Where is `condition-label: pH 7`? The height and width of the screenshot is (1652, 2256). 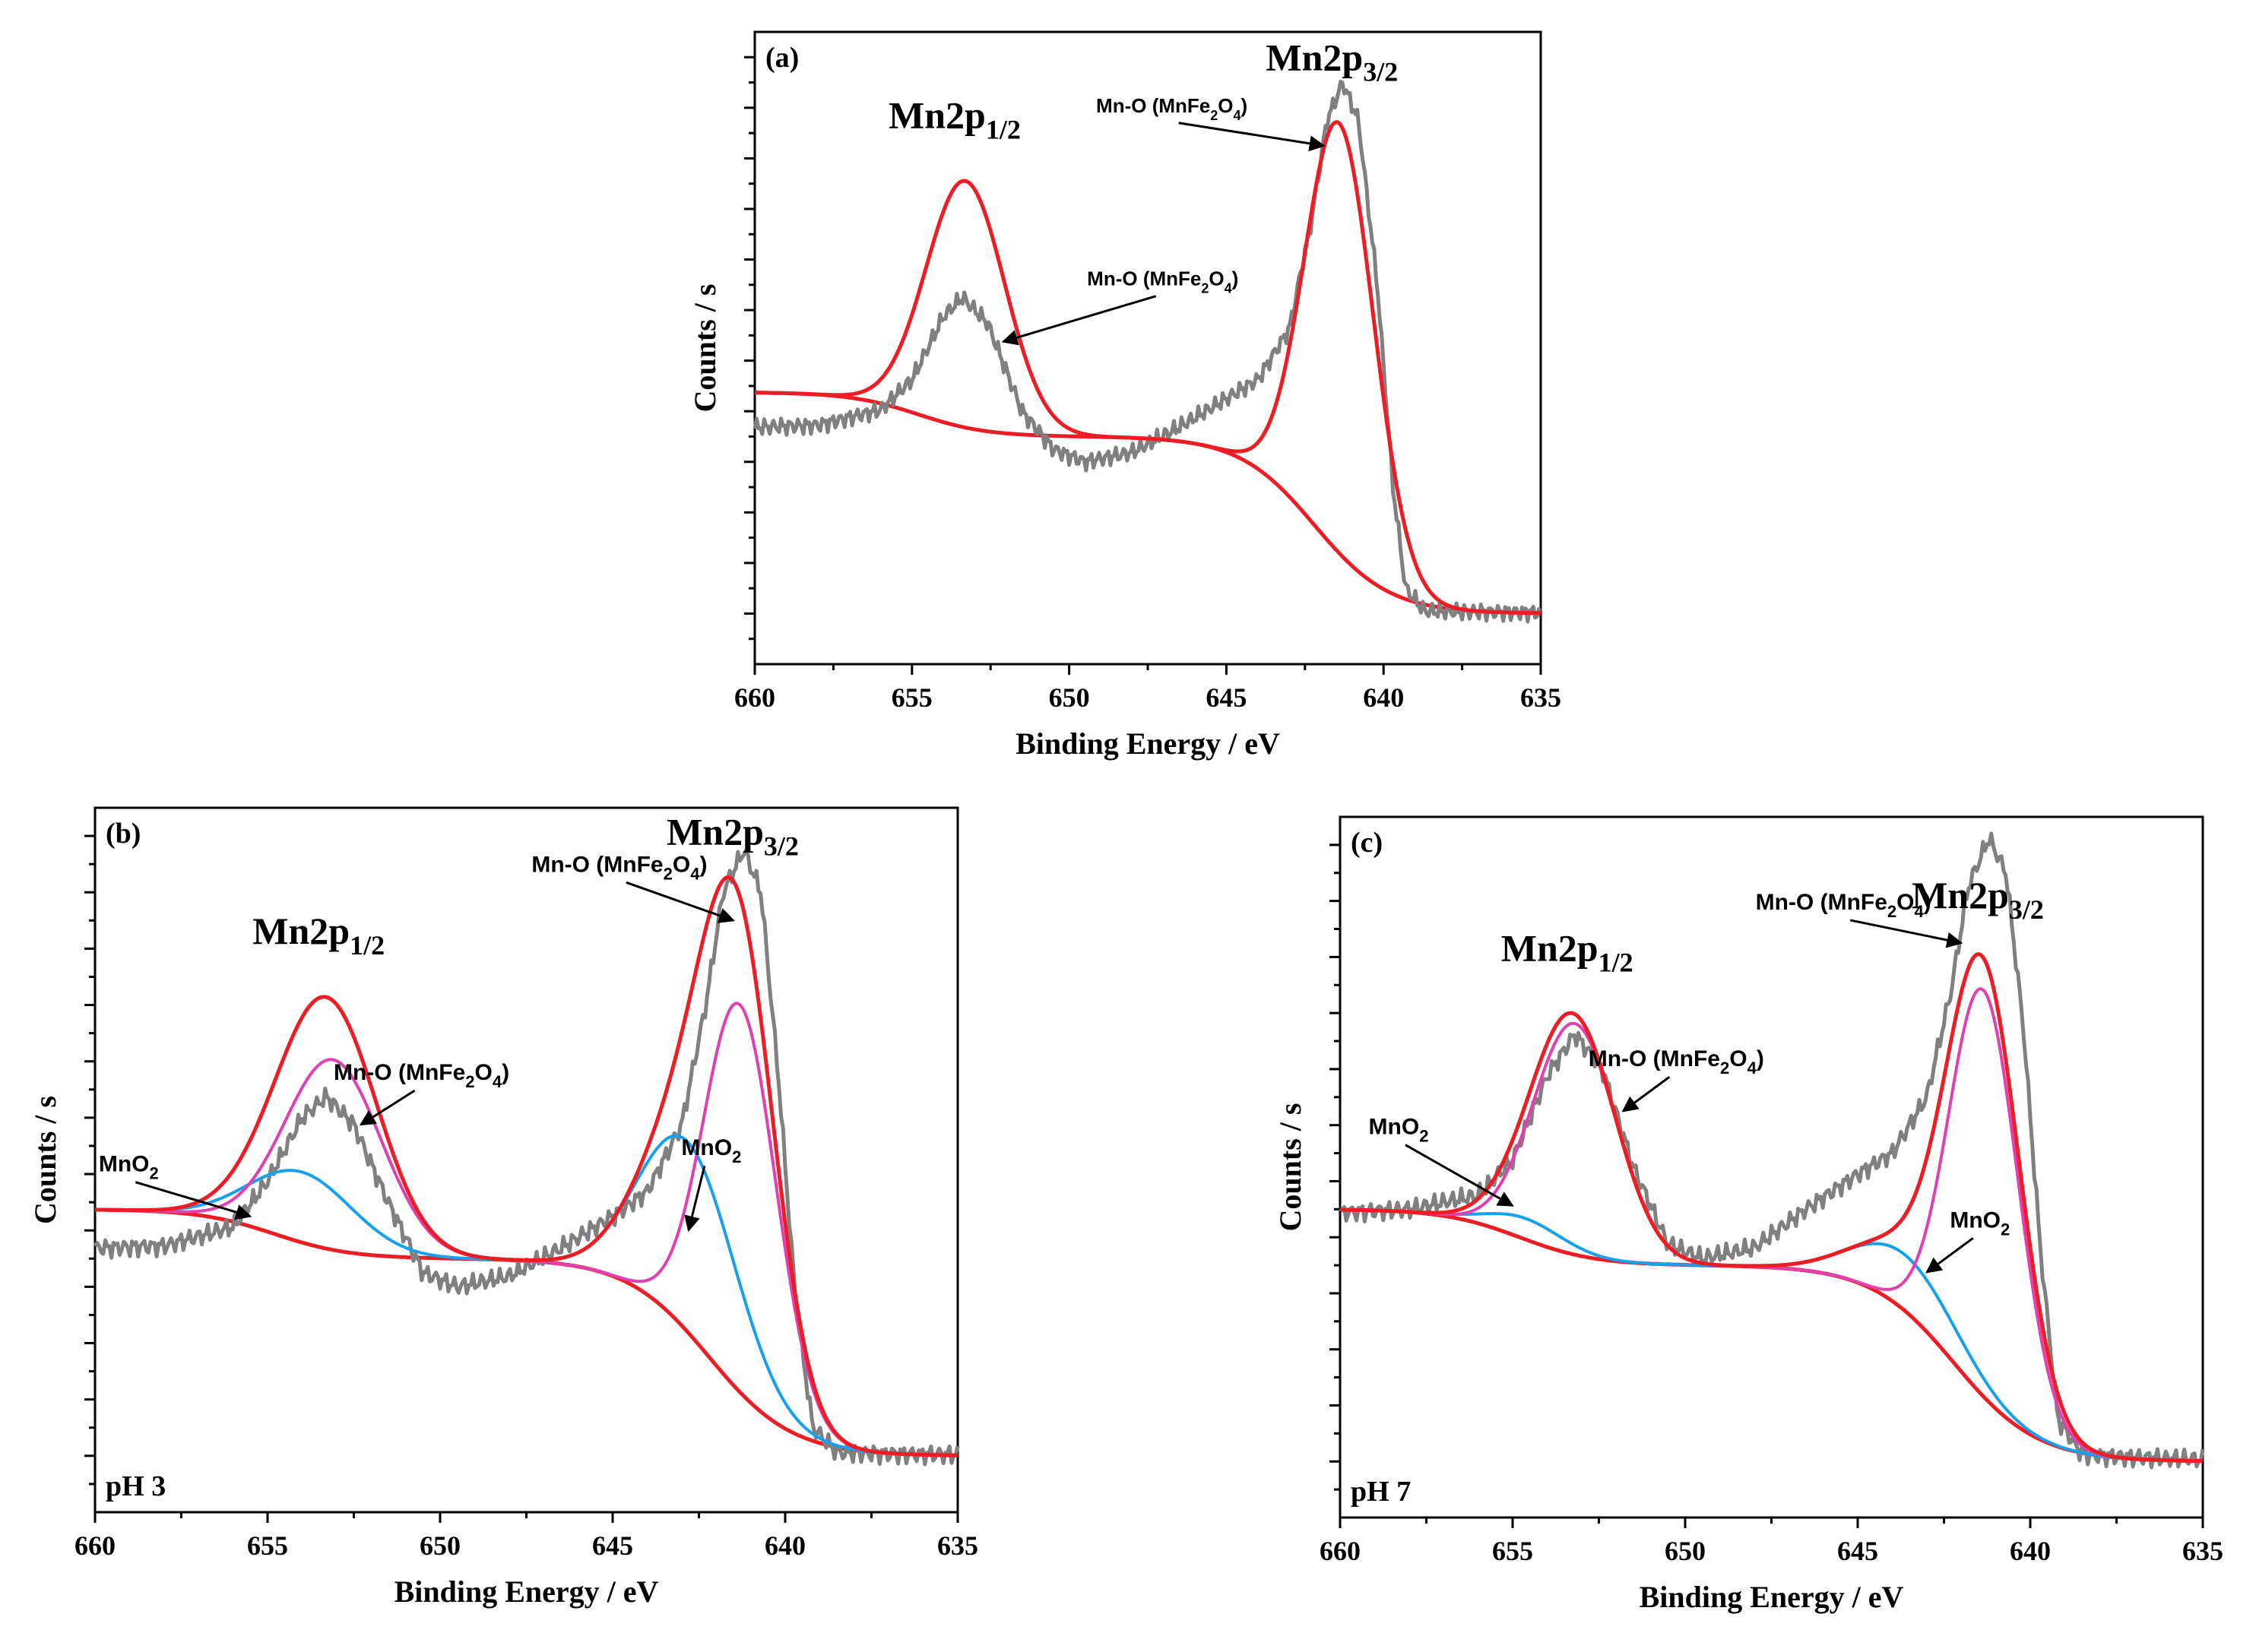
condition-label: pH 7 is located at coordinates (1381, 1492).